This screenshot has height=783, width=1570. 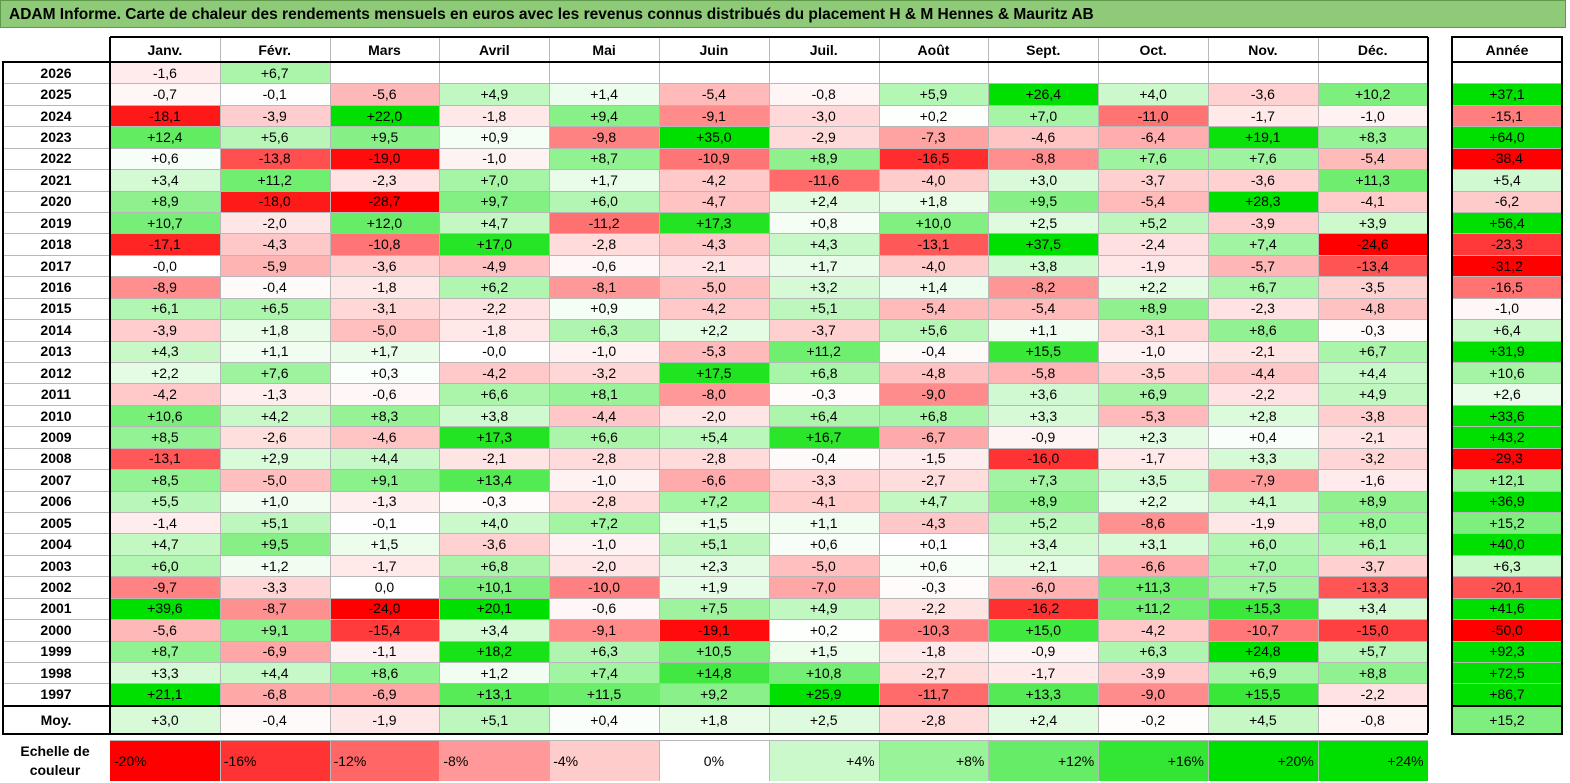 What do you see at coordinates (384, 244) in the screenshot?
I see `heatmap-cell: -10,8` at bounding box center [384, 244].